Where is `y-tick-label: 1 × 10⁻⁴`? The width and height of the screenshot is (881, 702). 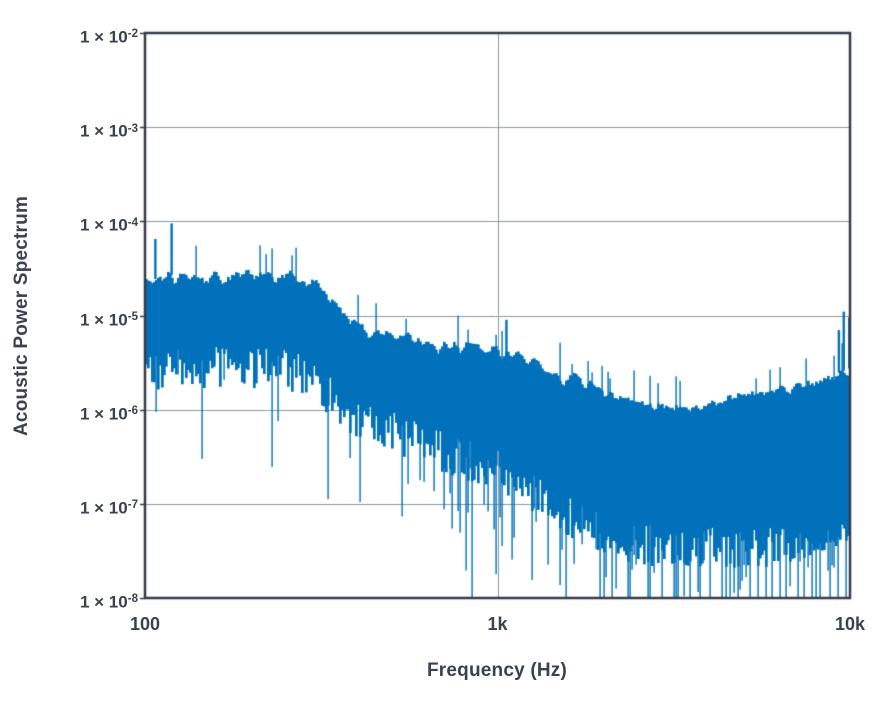
y-tick-label: 1 × 10⁻⁴ is located at coordinates (108, 225).